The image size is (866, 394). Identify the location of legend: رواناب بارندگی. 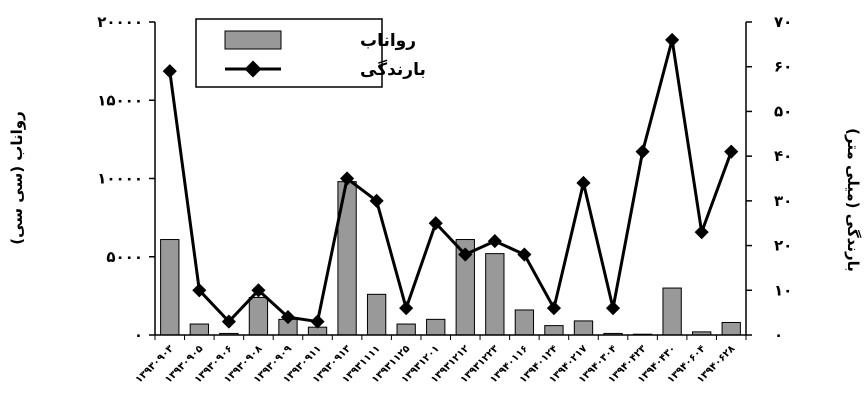
(310, 53).